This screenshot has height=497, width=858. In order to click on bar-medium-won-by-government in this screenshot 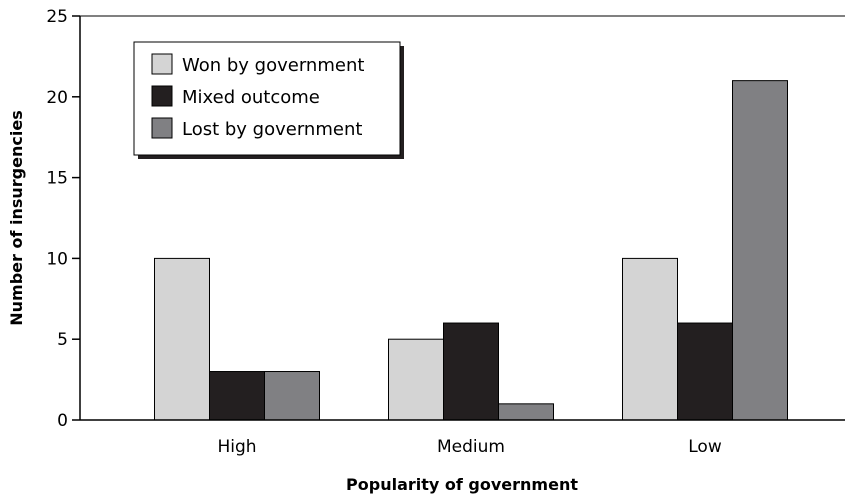, I will do `click(416, 379)`.